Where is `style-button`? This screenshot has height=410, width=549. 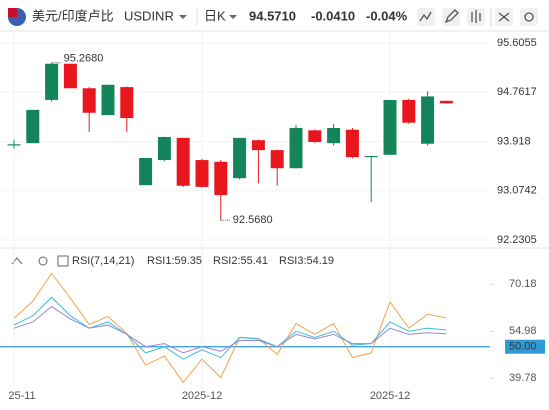 style-button is located at coordinates (476, 16).